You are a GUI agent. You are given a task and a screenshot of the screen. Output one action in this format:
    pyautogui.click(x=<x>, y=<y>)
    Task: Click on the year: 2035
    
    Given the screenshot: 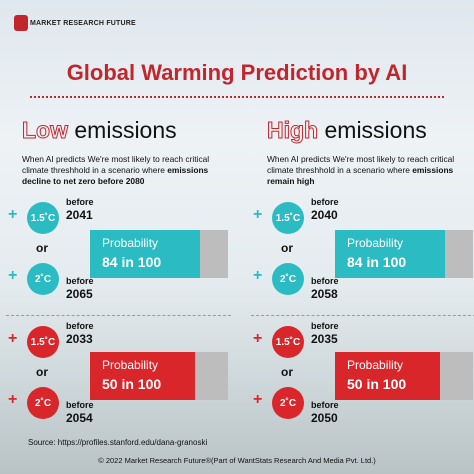 What is the action you would take?
    pyautogui.click(x=324, y=339)
    